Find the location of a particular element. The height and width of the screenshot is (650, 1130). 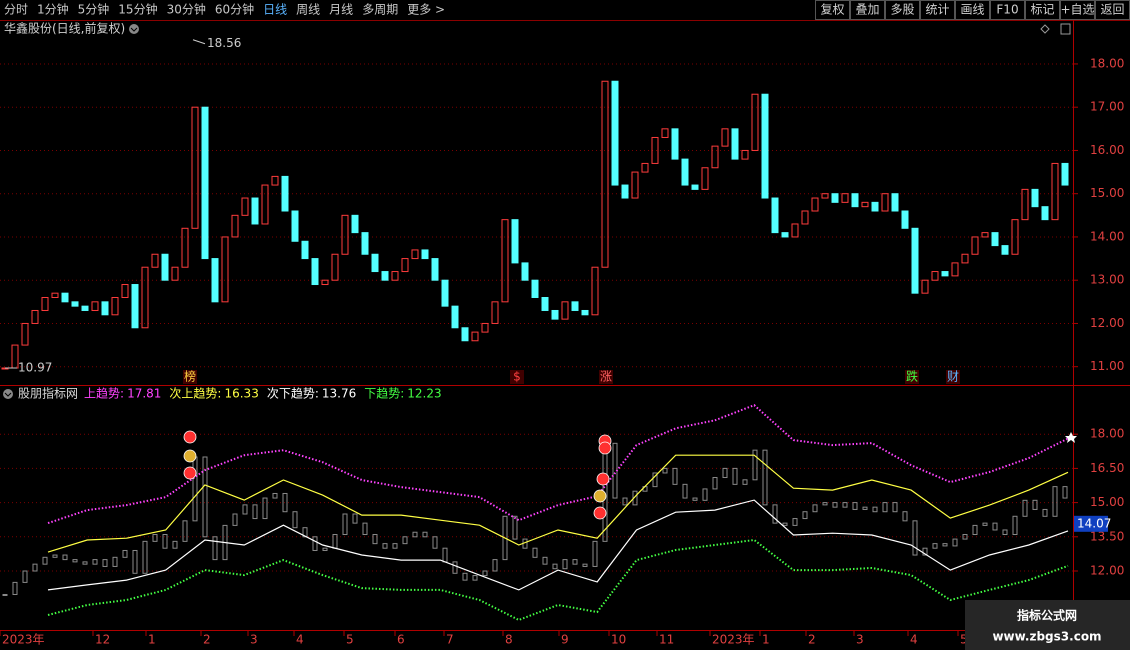

x-tick-label: 1 is located at coordinates (766, 640).